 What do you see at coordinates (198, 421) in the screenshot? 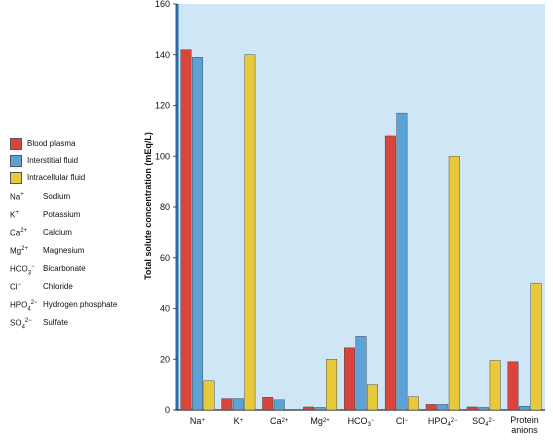
I see `x-tick-label: Na+` at bounding box center [198, 421].